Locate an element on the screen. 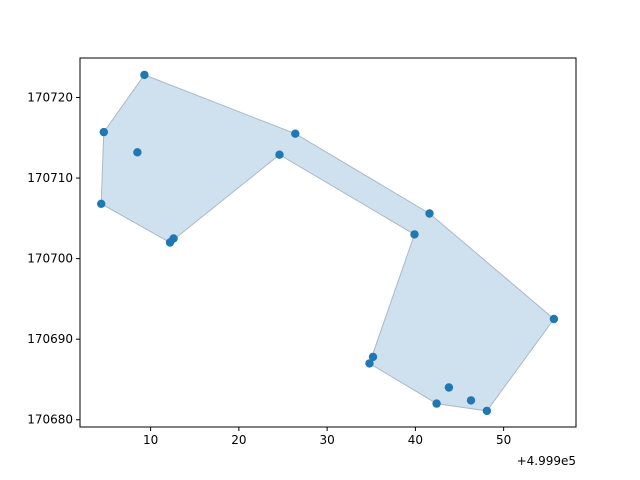 The width and height of the screenshot is (640, 480). y-tick-label: 170700 is located at coordinates (50, 259).